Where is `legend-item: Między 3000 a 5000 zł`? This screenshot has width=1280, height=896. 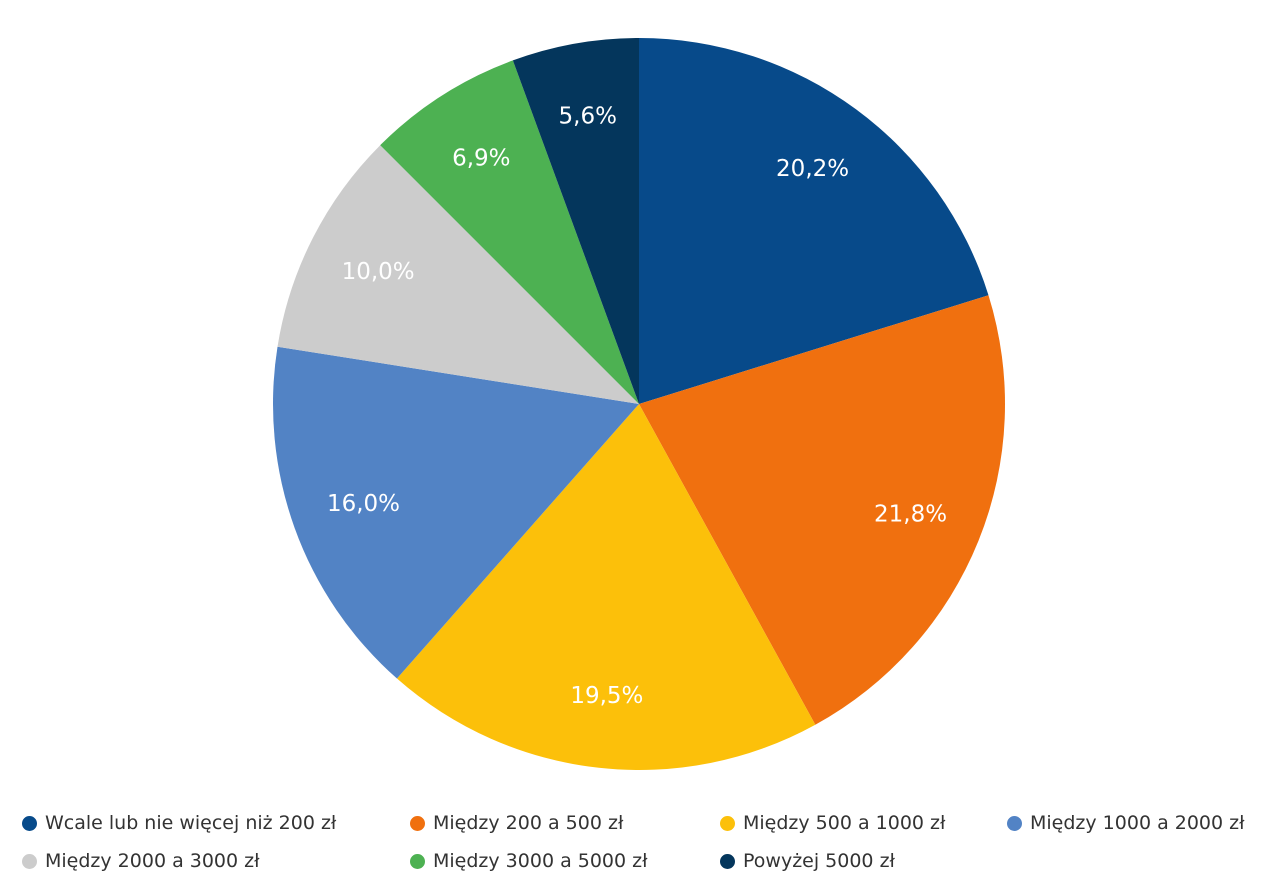
legend-item: Między 3000 a 5000 zł is located at coordinates (529, 861).